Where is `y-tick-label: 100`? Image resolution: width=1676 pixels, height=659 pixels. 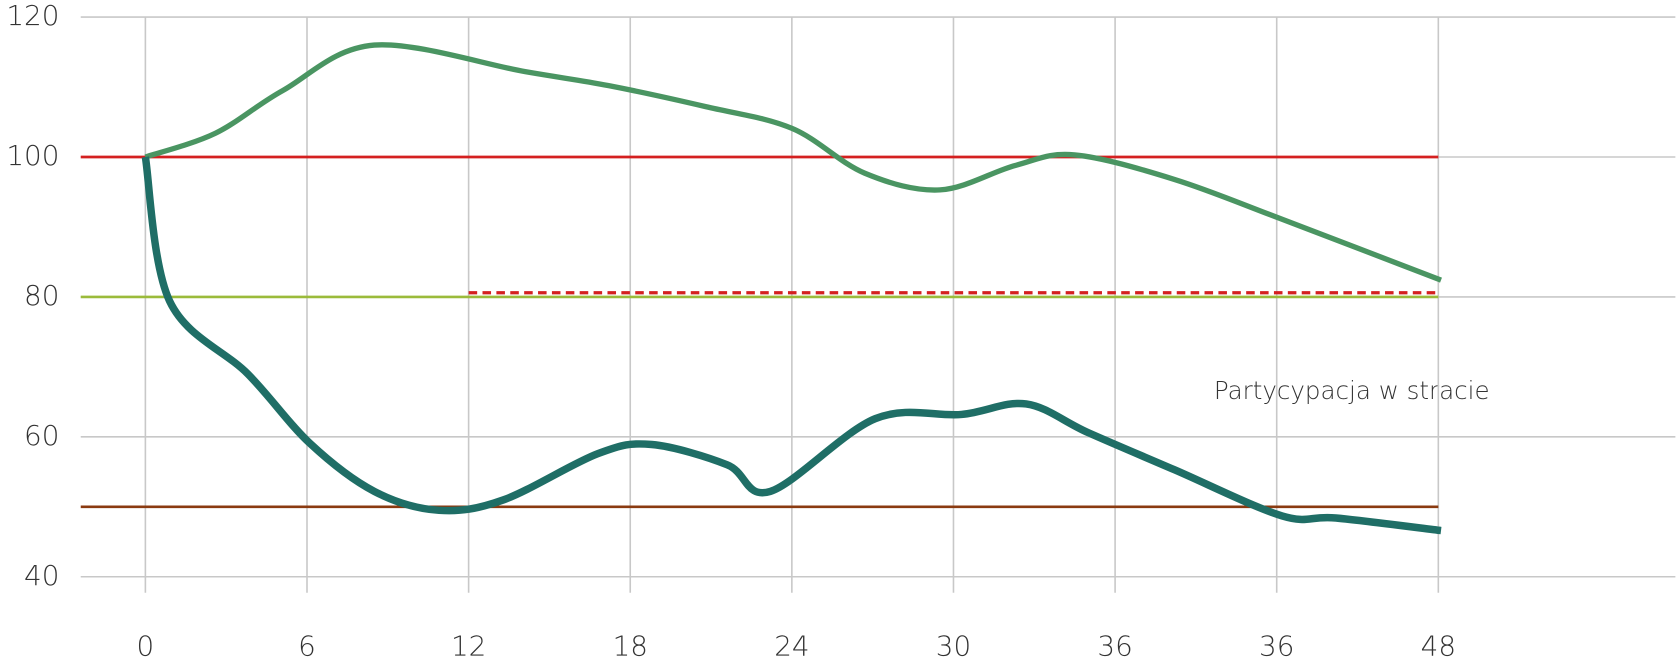
y-tick-label: 100 is located at coordinates (32, 155).